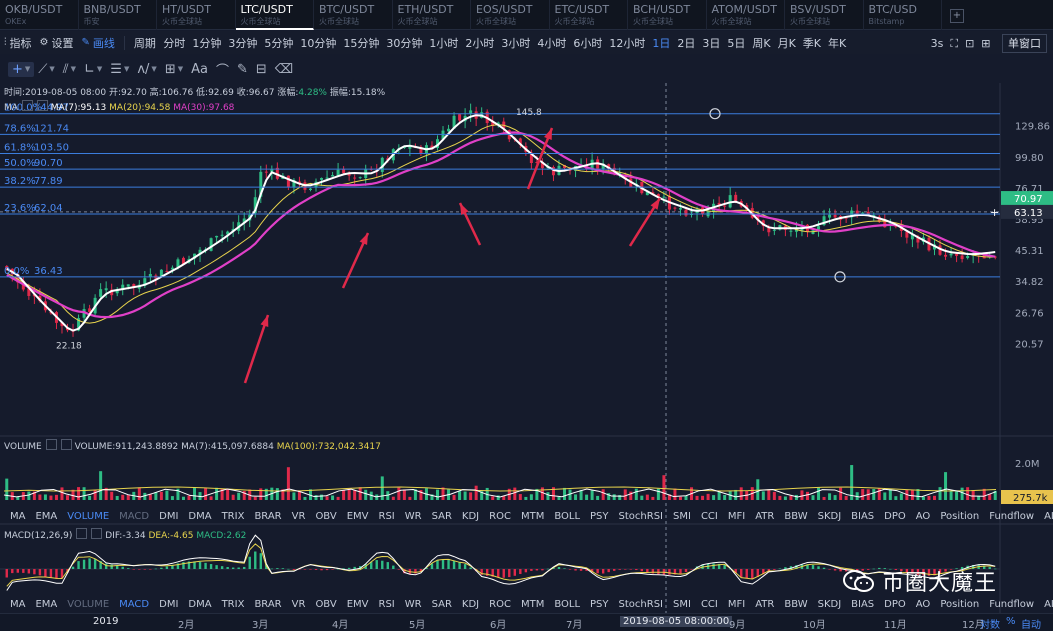 This screenshot has height=631, width=1053. I want to click on tab-etc-usdt: ETC/USDT 火币全球站, so click(589, 15).